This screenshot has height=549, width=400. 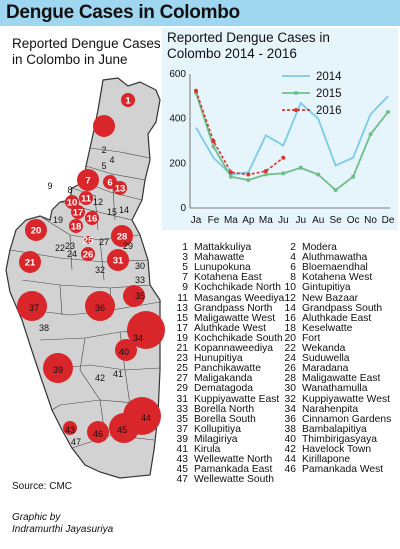 What do you see at coordinates (290, 379) in the screenshot?
I see `legend-number: 28` at bounding box center [290, 379].